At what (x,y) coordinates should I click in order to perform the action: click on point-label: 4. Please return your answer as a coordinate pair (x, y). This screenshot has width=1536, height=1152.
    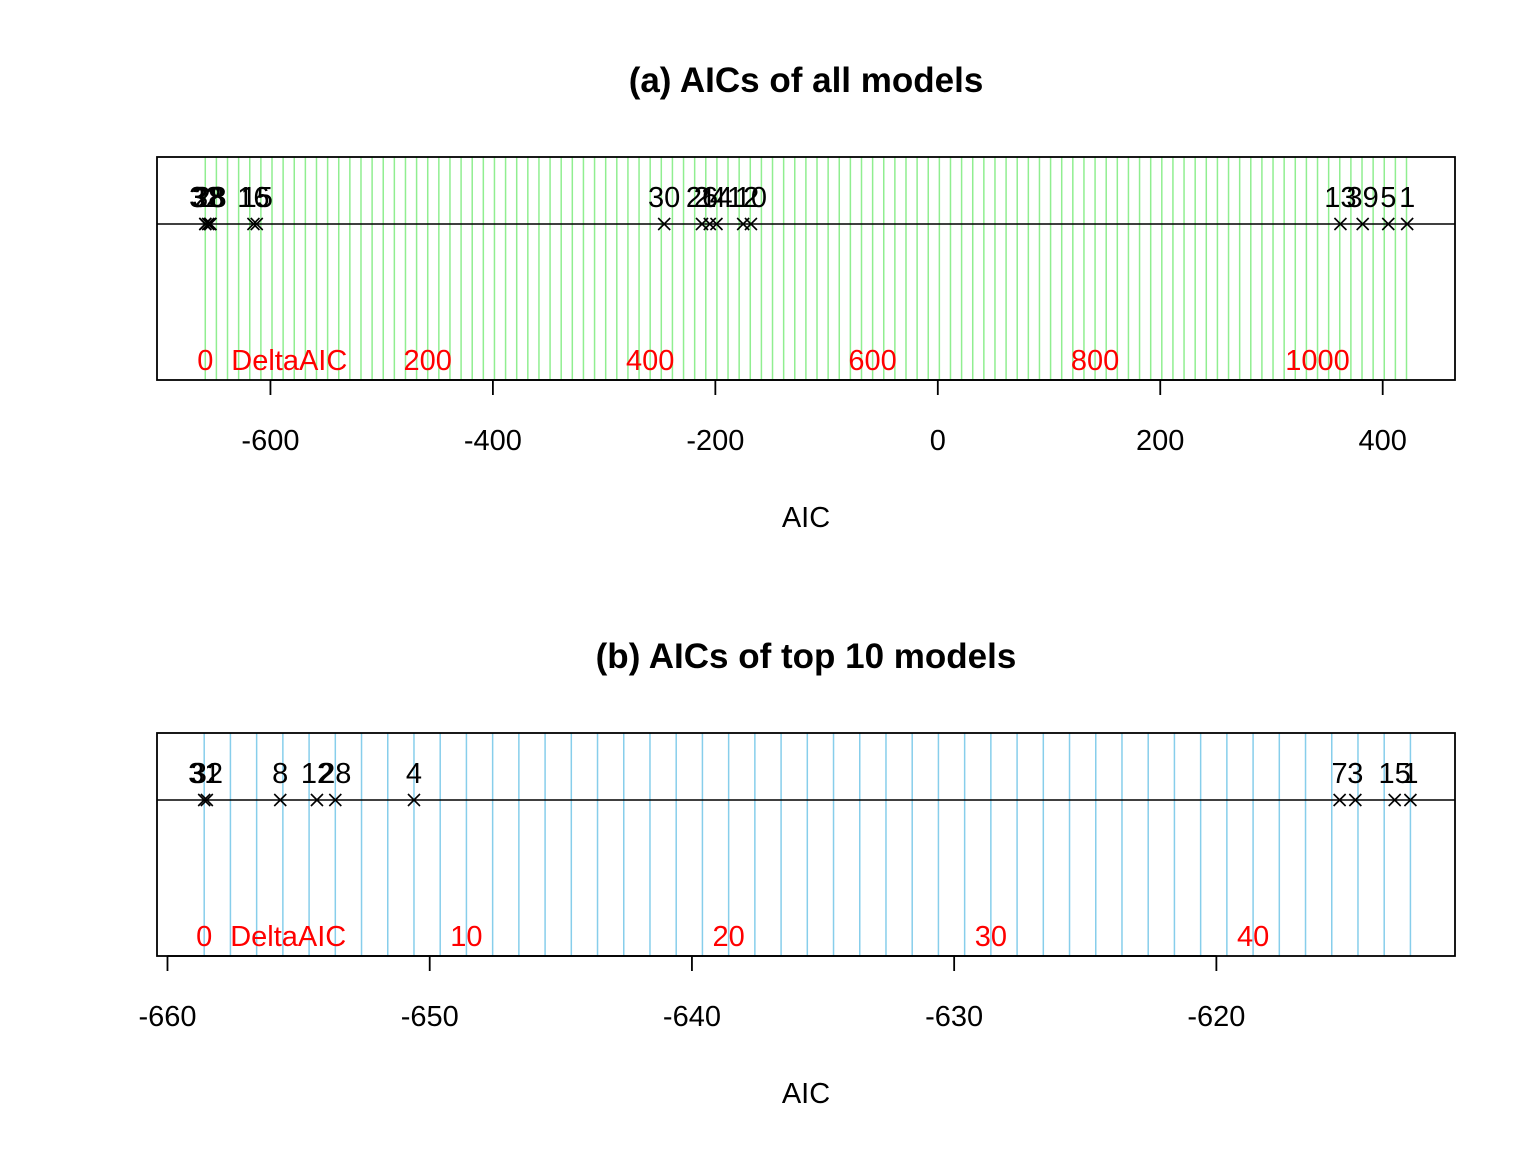
    Looking at the image, I should click on (414, 774).